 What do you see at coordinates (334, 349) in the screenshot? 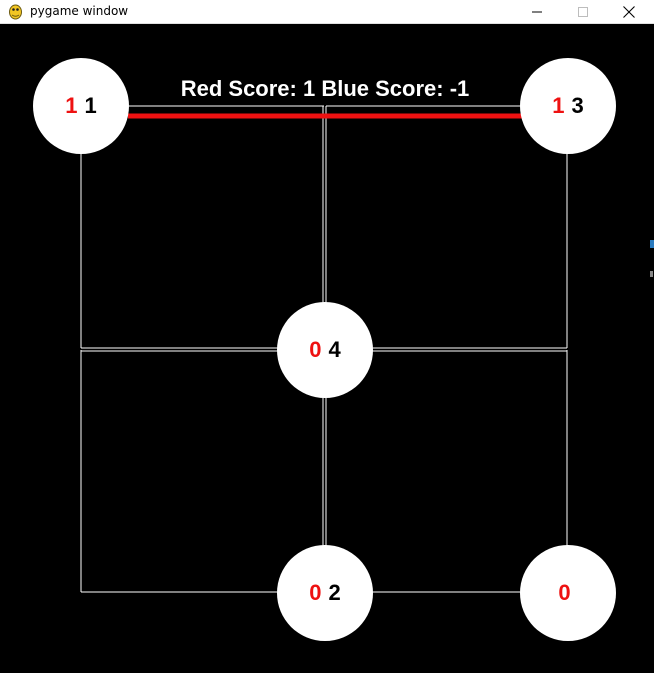
I see `node-black-count: 4` at bounding box center [334, 349].